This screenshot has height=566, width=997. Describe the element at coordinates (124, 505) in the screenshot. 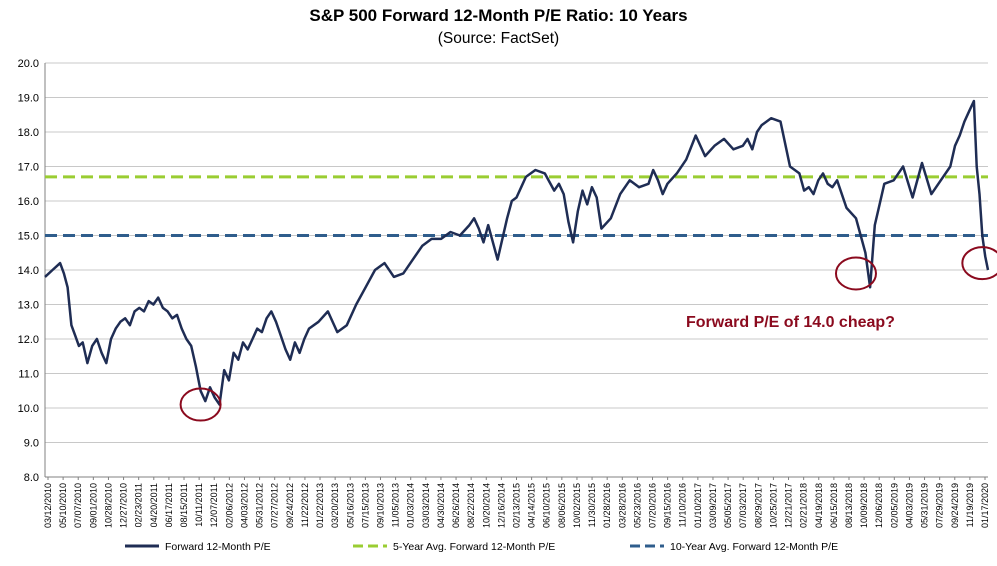

I see `x-tick-label: 12/27/2010` at that location.